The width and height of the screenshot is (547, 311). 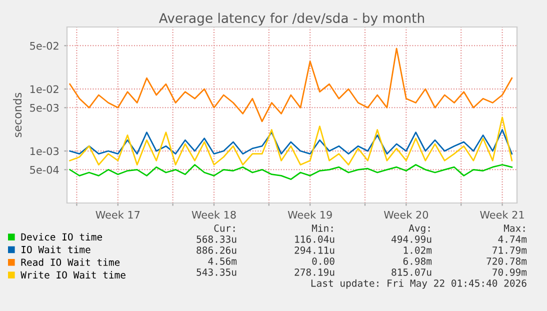 What do you see at coordinates (224, 228) in the screenshot?
I see `text: Cur:` at bounding box center [224, 228].